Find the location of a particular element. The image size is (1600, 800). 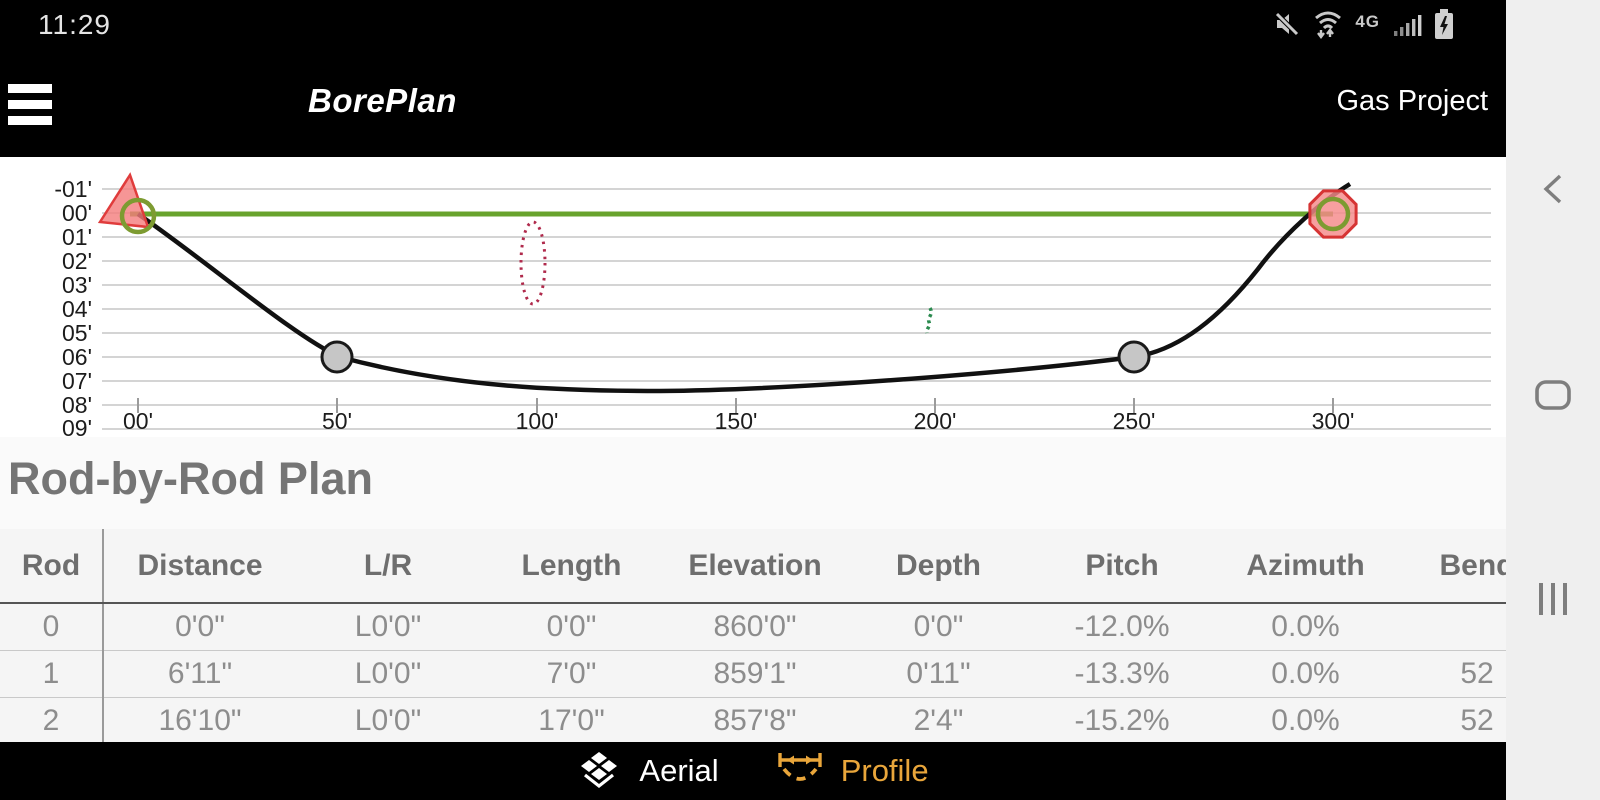

x-axis-labels: 00' 50' 100' 150' 200' 250' 300' is located at coordinates (738, 421).